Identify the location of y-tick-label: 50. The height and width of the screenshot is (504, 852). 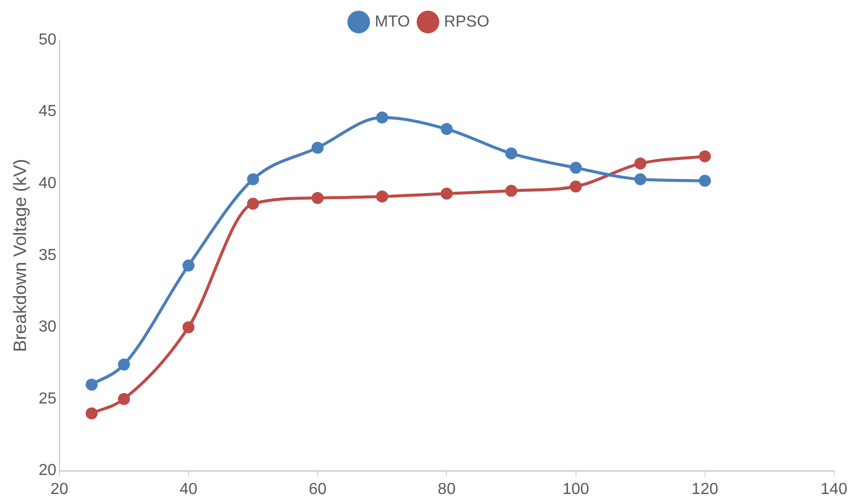
(47, 39).